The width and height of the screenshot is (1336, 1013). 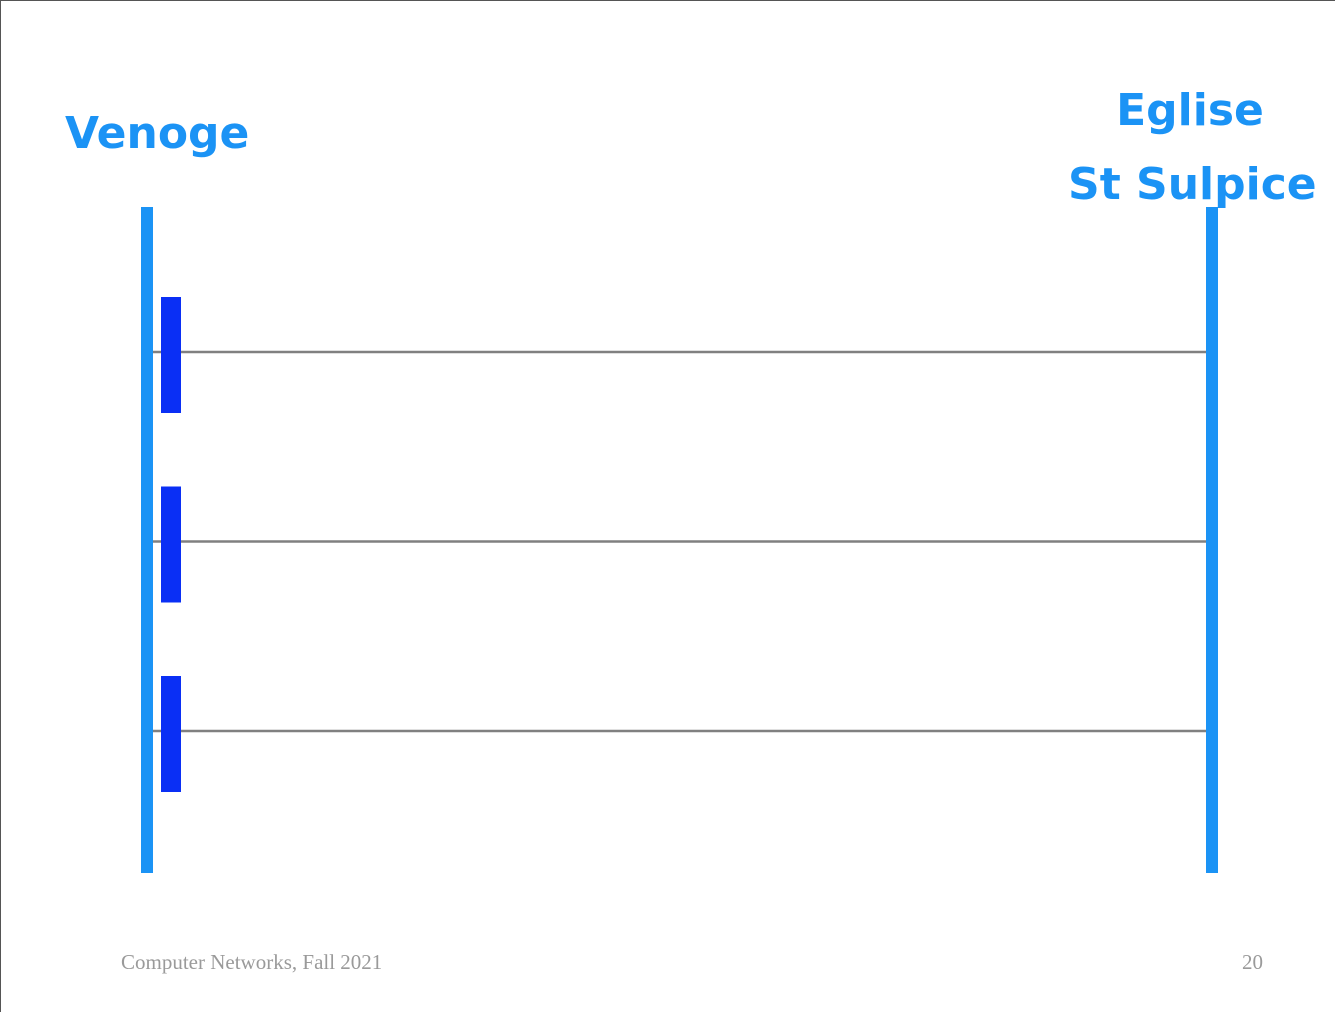 I want to click on page-number: 20, so click(x=1252, y=962).